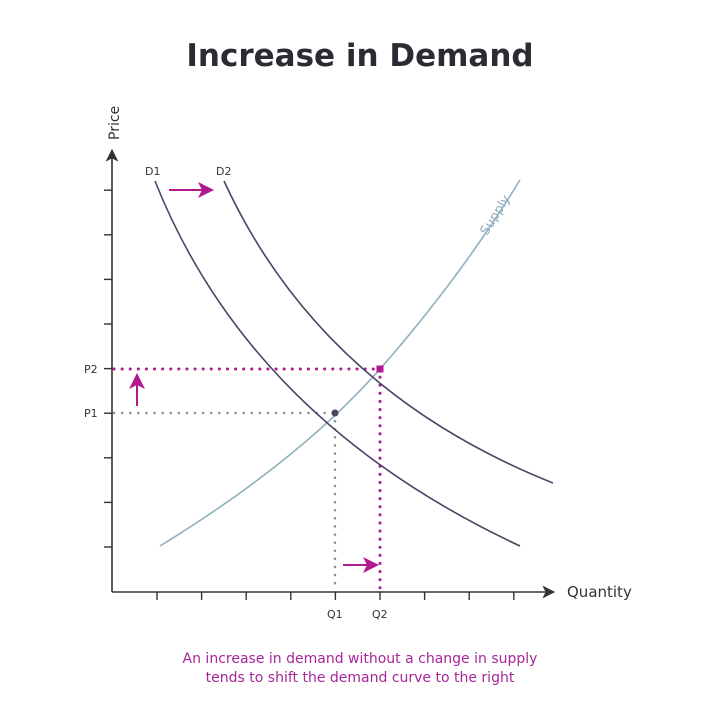  What do you see at coordinates (91, 413) in the screenshot?
I see `p1-label: P1` at bounding box center [91, 413].